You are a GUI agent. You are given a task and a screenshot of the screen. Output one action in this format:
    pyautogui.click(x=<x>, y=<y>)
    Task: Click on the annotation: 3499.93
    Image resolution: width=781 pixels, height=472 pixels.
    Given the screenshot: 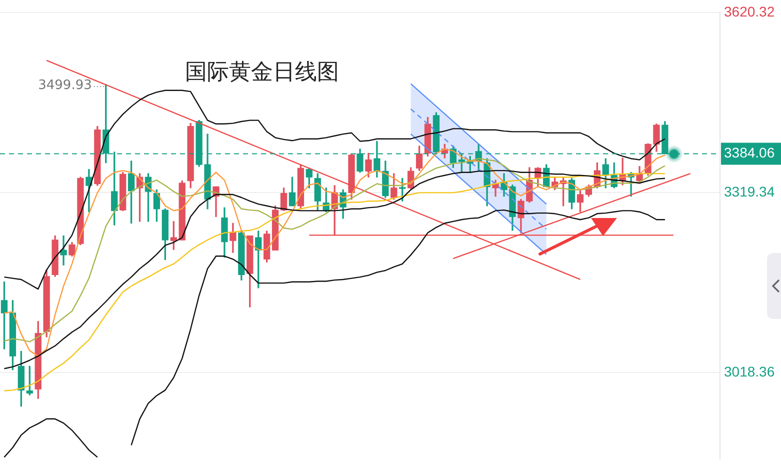 What is the action you would take?
    pyautogui.click(x=65, y=85)
    